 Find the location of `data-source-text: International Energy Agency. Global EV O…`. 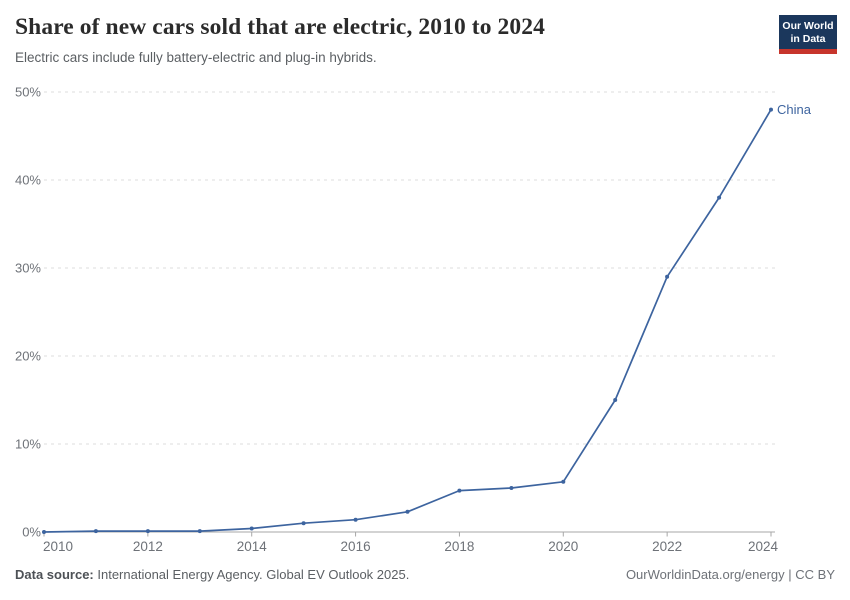

data-source-text: International Energy Agency. Global EV O… is located at coordinates (251, 574).